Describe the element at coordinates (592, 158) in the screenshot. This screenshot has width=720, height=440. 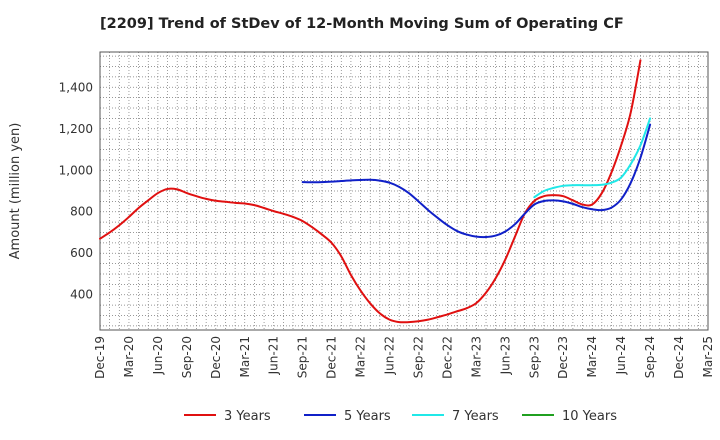
I see `series-line-7-years` at that location.